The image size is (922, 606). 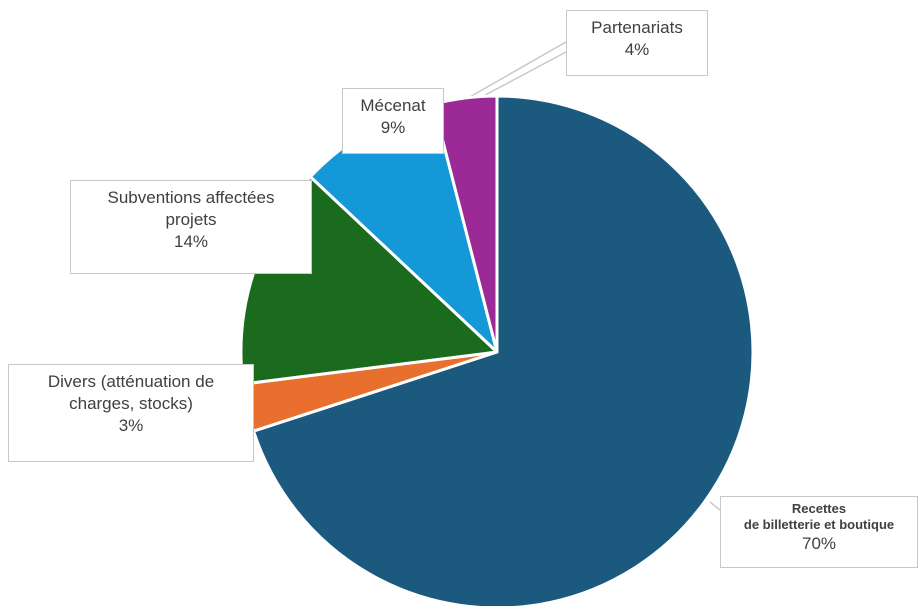 I want to click on label-mecenat-pct: 9%, so click(x=393, y=127).